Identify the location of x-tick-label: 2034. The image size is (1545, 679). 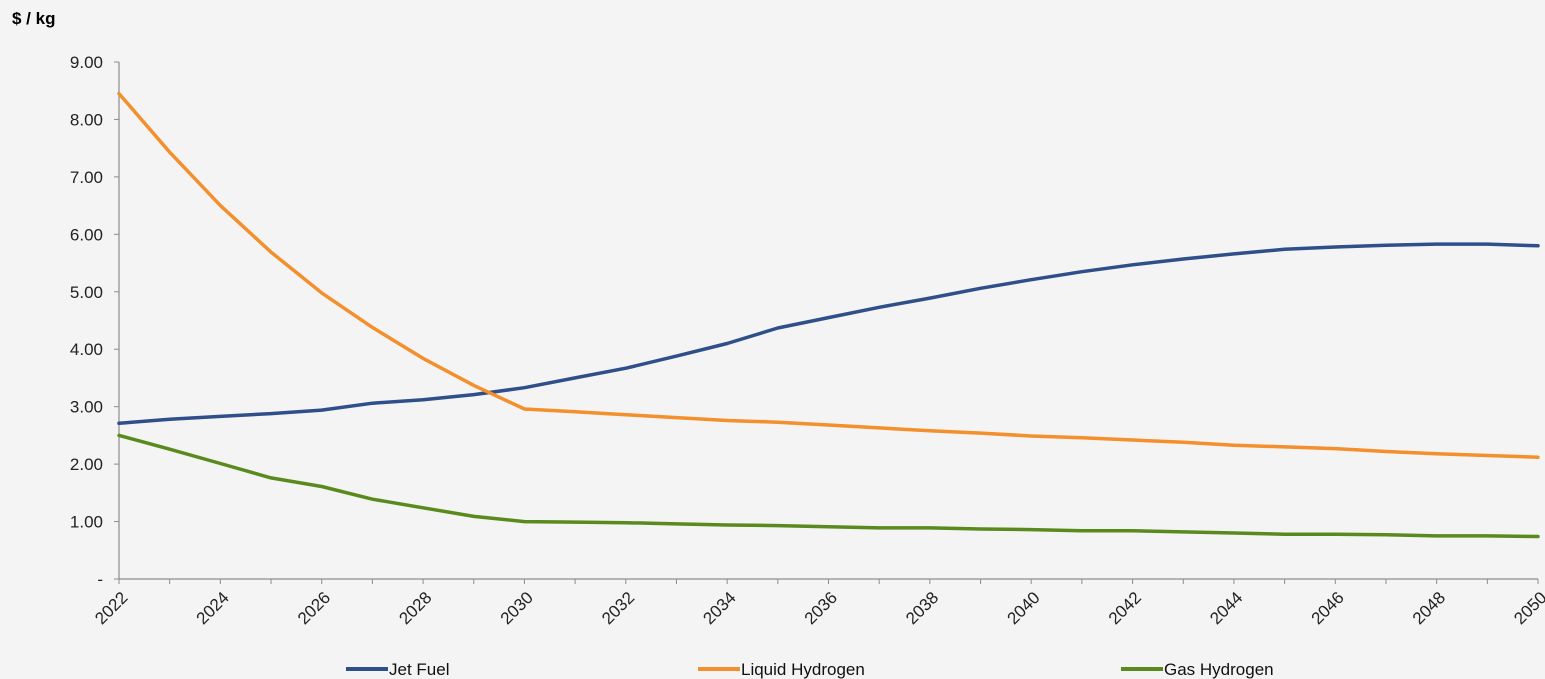
(719, 608).